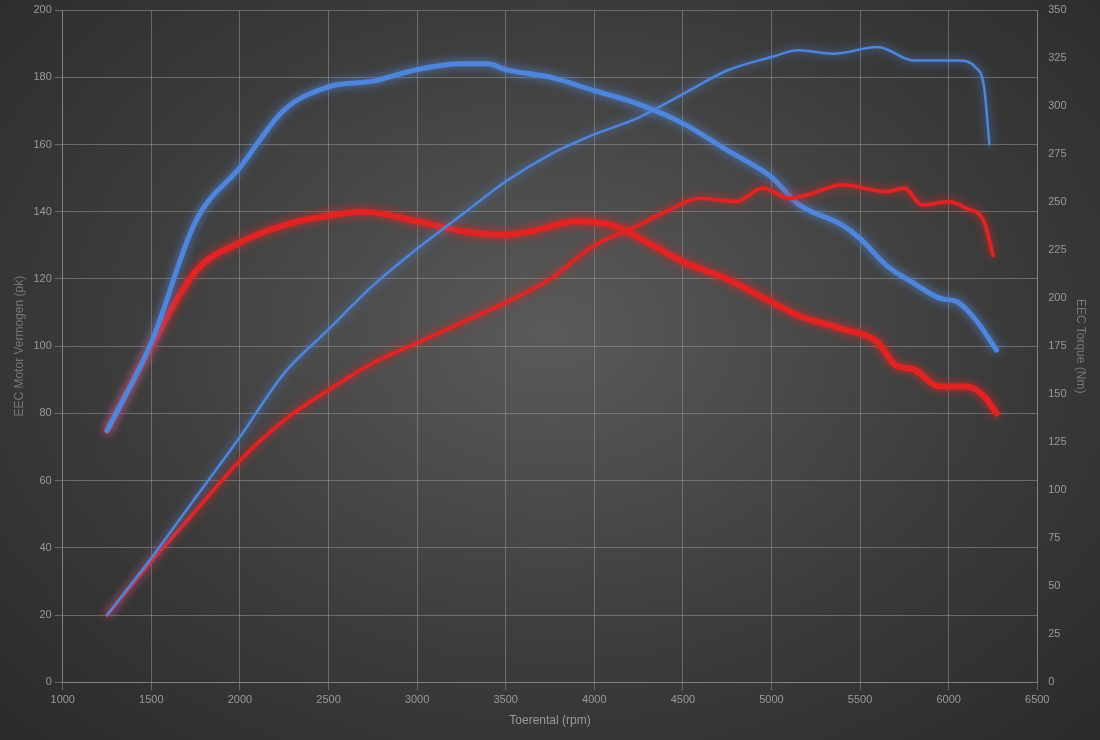 This screenshot has height=740, width=1100. I want to click on x-tick-label: 1500, so click(151, 699).